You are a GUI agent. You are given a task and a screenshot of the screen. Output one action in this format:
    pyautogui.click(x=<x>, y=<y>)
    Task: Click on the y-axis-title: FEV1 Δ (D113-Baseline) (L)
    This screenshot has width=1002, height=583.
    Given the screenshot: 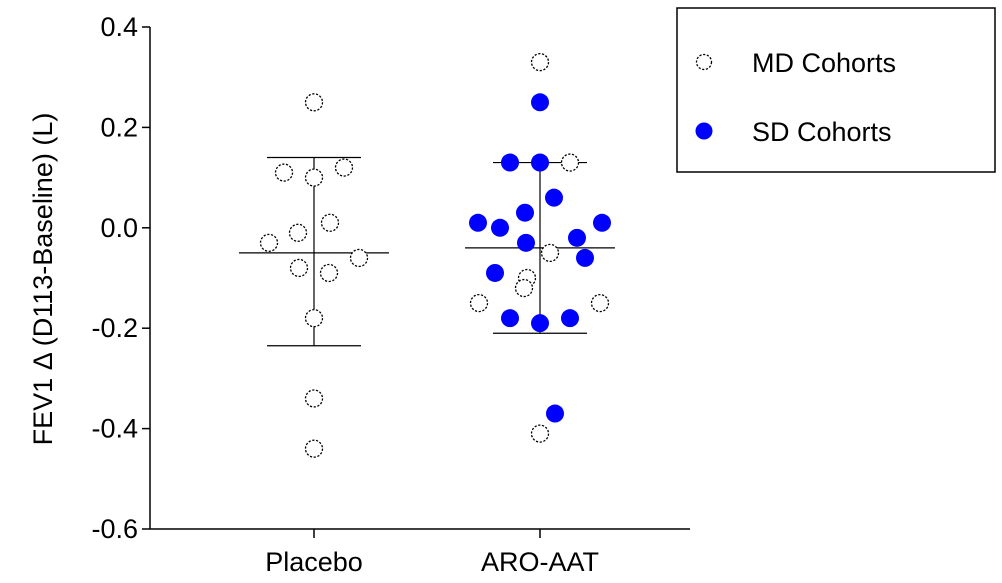 What is the action you would take?
    pyautogui.click(x=43, y=279)
    